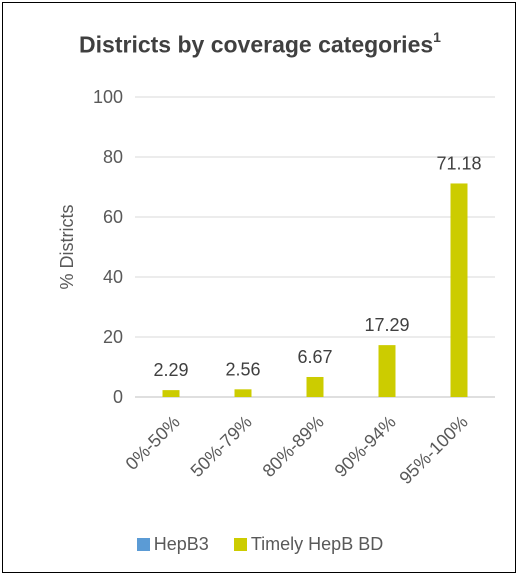 The width and height of the screenshot is (520, 577). What do you see at coordinates (314, 357) in the screenshot?
I see `data-label: 6.67` at bounding box center [314, 357].